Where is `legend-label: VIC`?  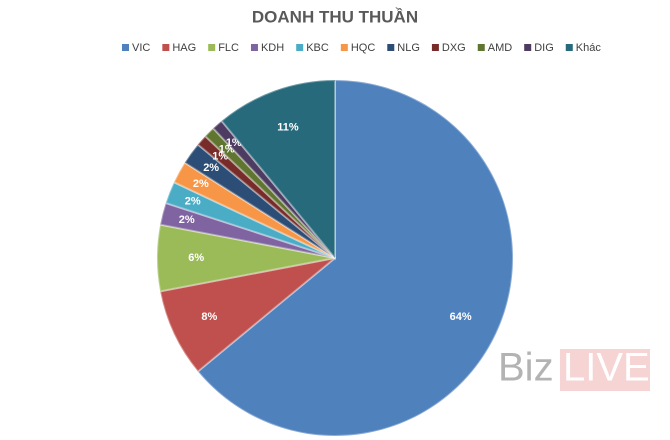
legend-label: VIC is located at coordinates (141, 48).